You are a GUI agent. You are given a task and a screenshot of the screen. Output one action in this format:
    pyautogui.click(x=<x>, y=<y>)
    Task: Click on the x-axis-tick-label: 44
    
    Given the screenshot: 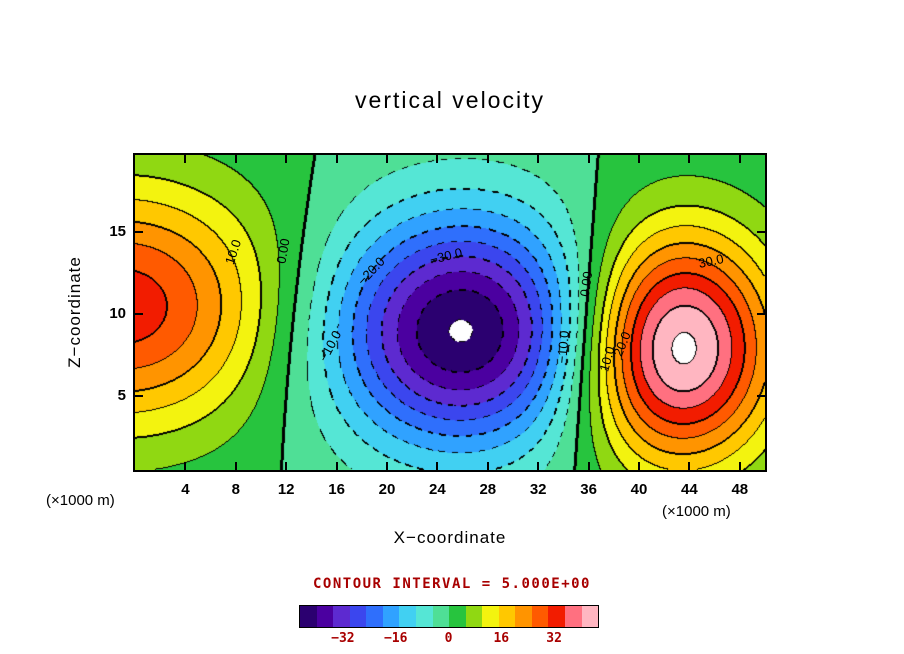 What is the action you would take?
    pyautogui.click(x=689, y=489)
    